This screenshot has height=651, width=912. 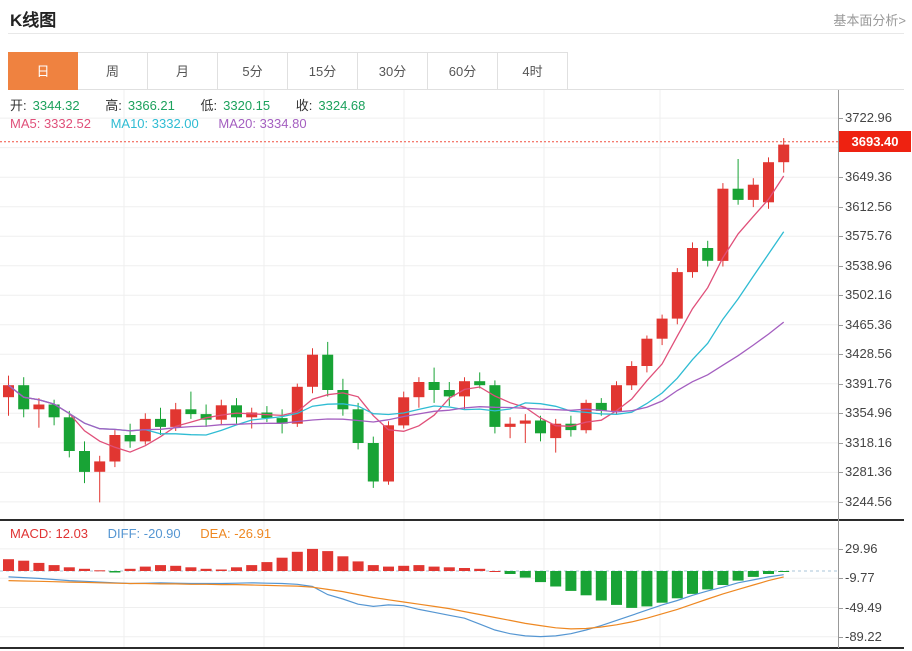 What do you see at coordinates (868, 501) in the screenshot?
I see `price-axis-tick-label: 3244.56` at bounding box center [868, 501].